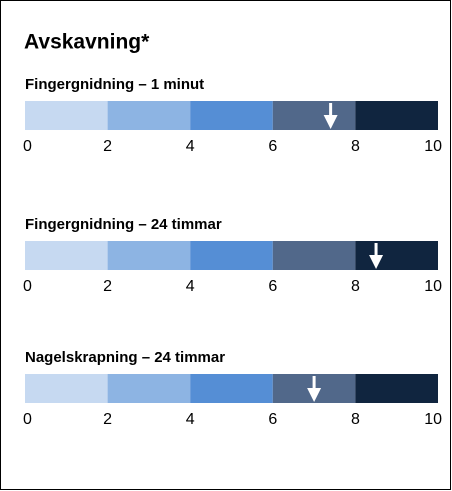  Describe the element at coordinates (125, 357) in the screenshot. I see `scale-title: Nagelskrapning – 24 timmar` at that location.